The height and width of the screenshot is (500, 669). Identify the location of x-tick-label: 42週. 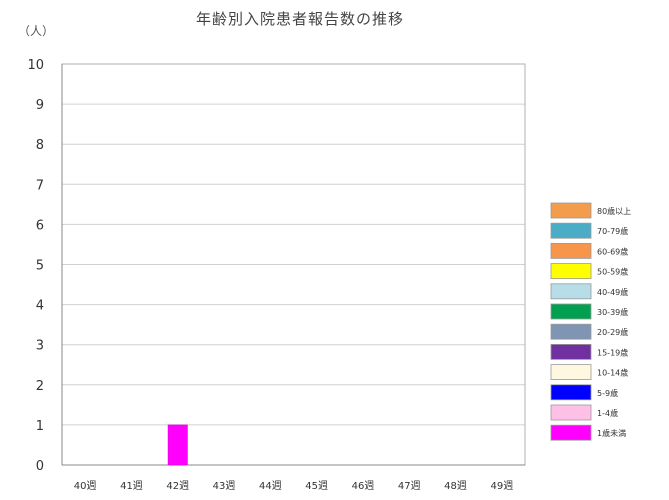
(177, 486).